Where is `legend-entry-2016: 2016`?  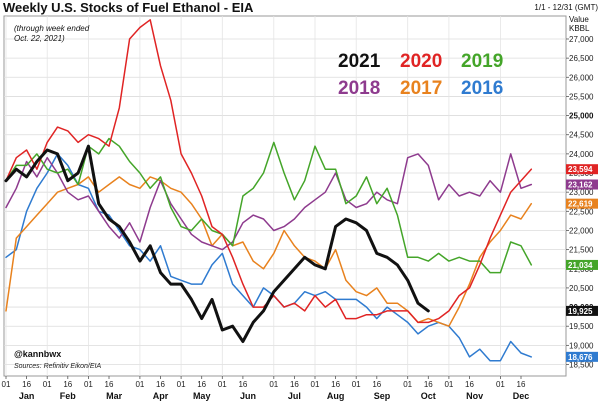
legend-entry-2016: 2016 is located at coordinates (482, 88).